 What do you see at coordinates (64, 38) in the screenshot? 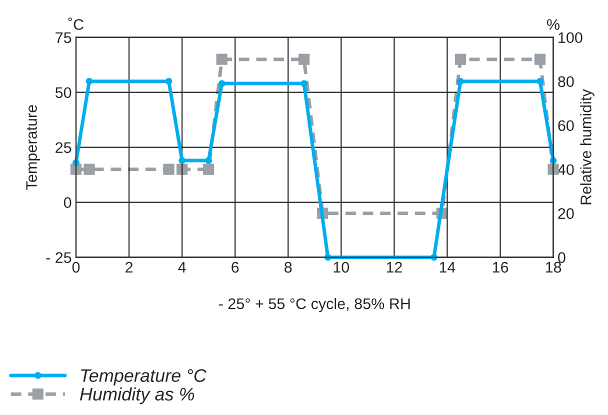
I see `y-tick-label: 75` at bounding box center [64, 38].